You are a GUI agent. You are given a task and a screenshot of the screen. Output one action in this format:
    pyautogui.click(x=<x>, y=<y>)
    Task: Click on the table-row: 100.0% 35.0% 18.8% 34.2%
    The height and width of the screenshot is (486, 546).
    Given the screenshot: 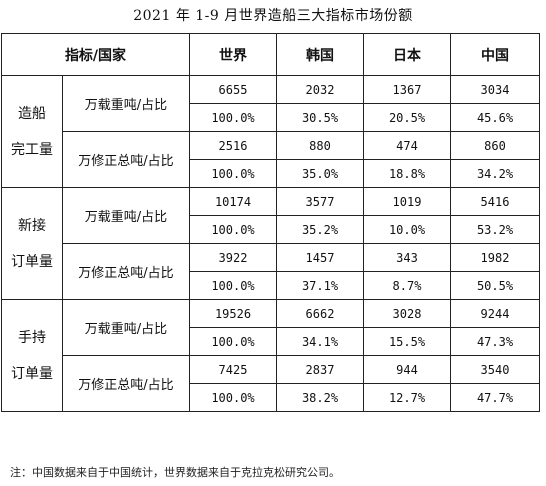 What is the action you would take?
    pyautogui.click(x=271, y=173)
    